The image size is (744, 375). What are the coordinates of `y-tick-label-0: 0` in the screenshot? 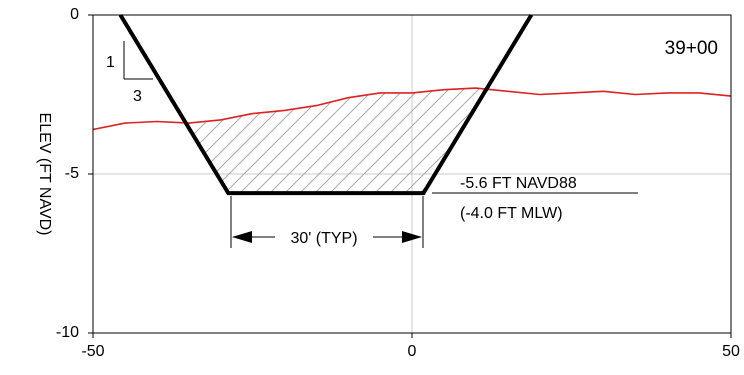 It's located at (74, 14).